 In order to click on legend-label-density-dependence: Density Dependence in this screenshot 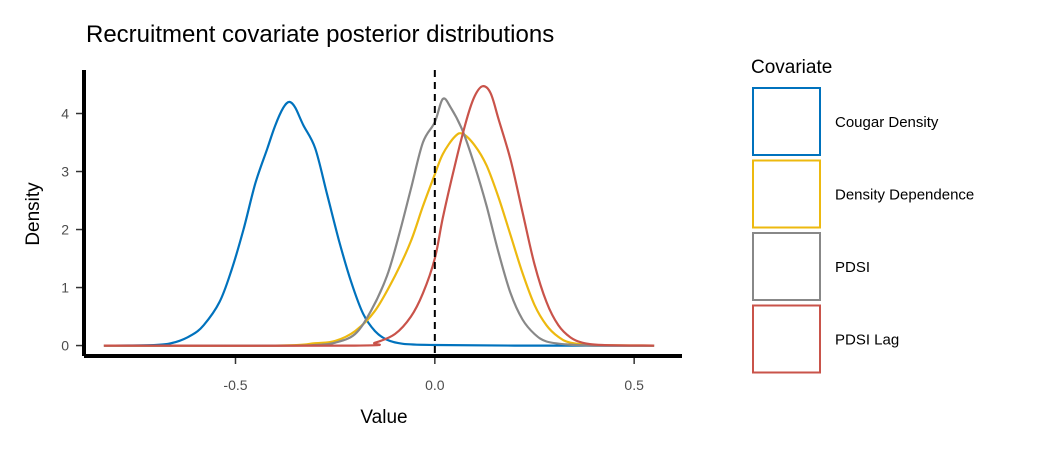, I will do `click(904, 195)`.